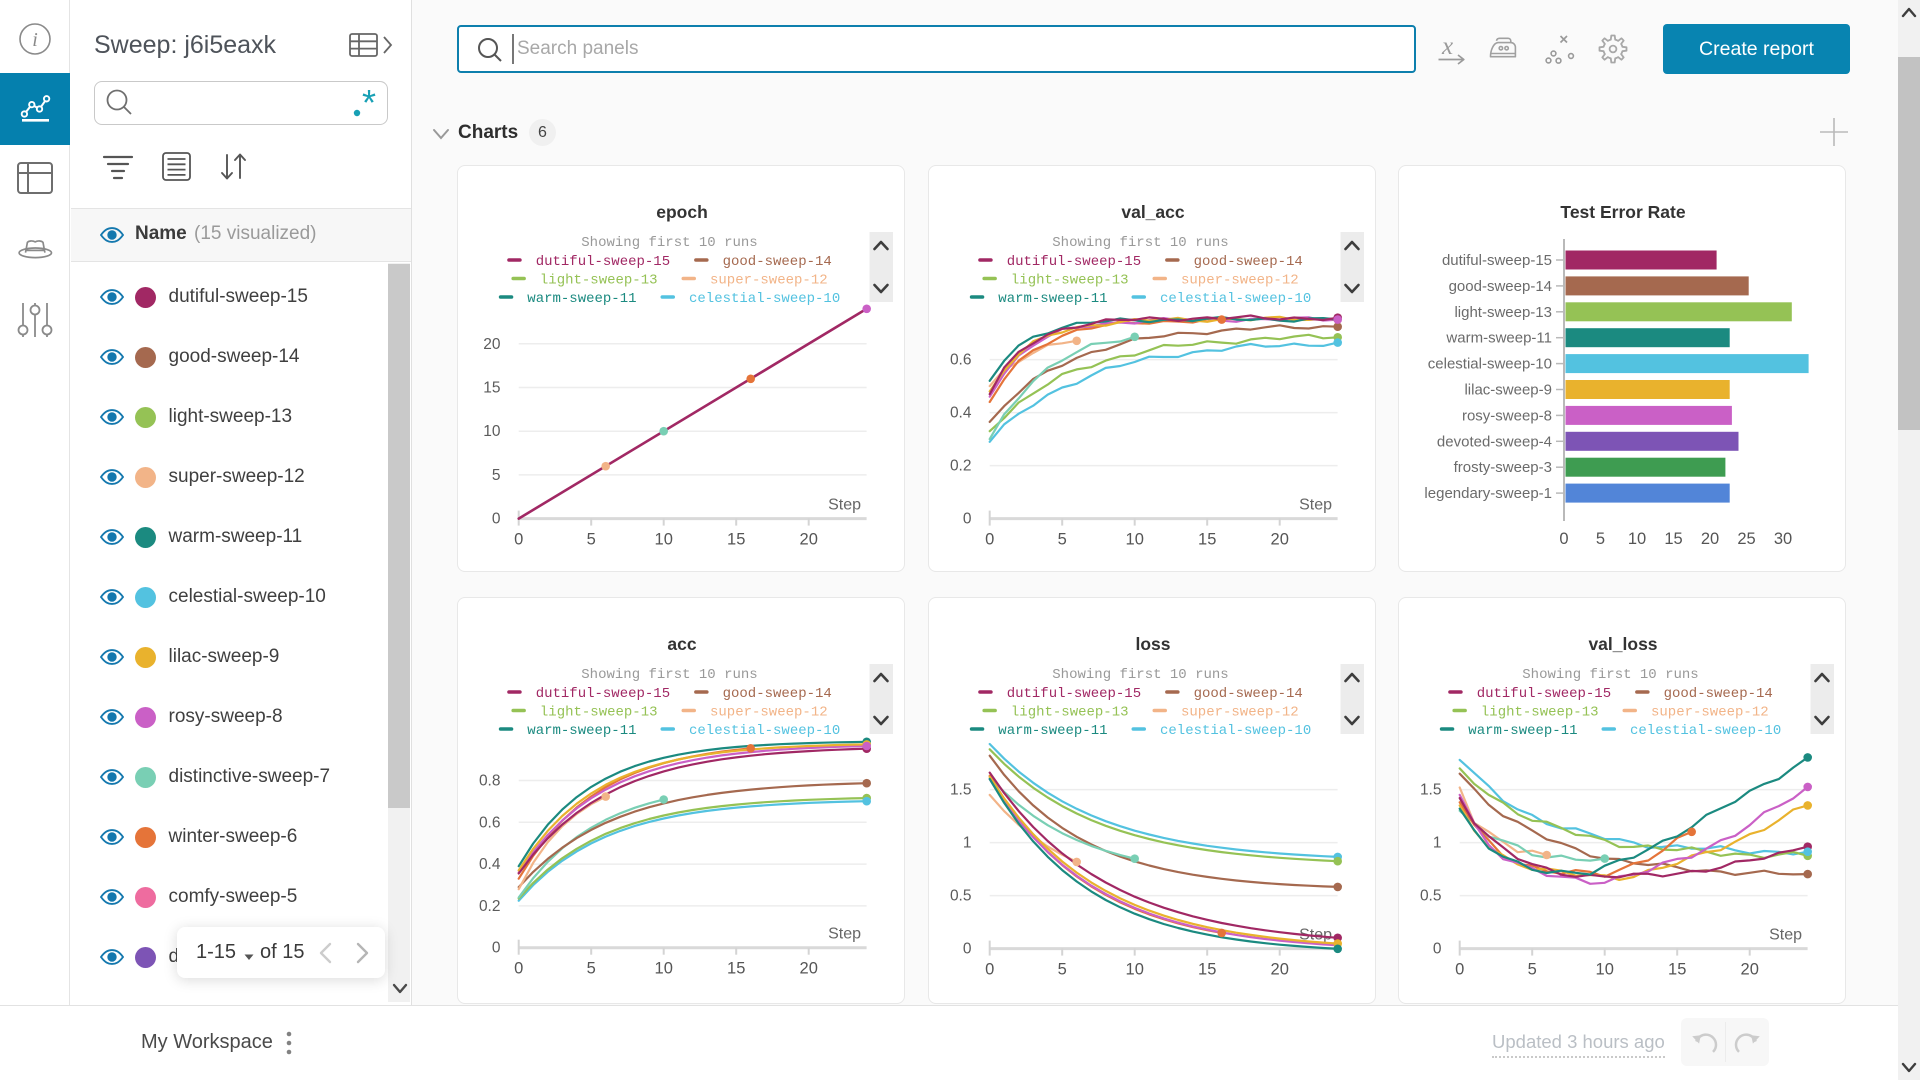  Describe the element at coordinates (1488, 493) in the screenshot. I see `svg-text: legendary-sweep-1` at that location.